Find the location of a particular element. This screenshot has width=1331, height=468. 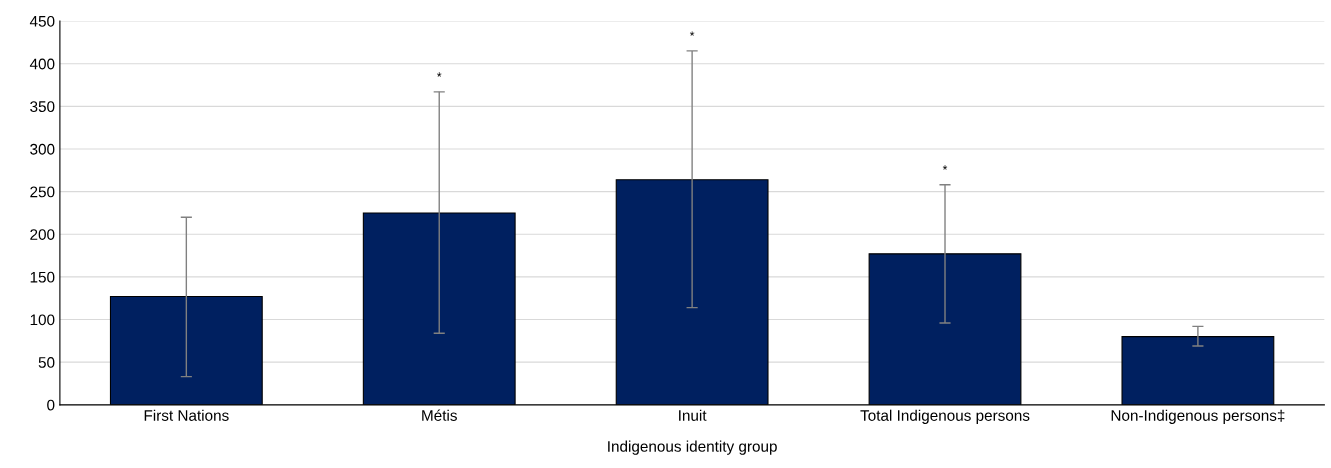

x-tick-label: Total Indigenous persons is located at coordinates (945, 416).